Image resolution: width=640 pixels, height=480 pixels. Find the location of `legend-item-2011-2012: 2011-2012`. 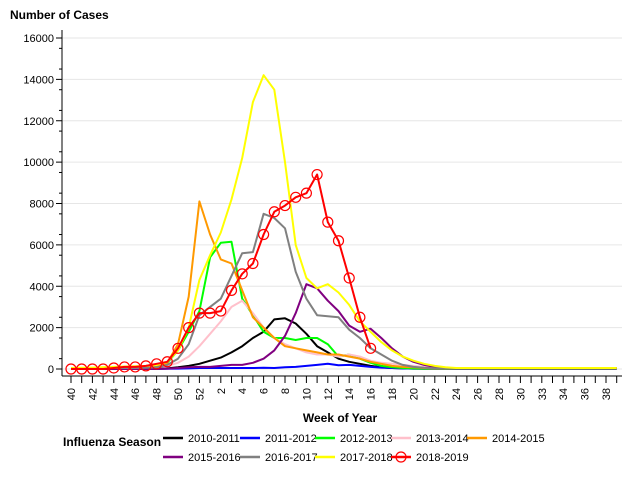

legend-item-2011-2012: 2011-2012 is located at coordinates (278, 439).